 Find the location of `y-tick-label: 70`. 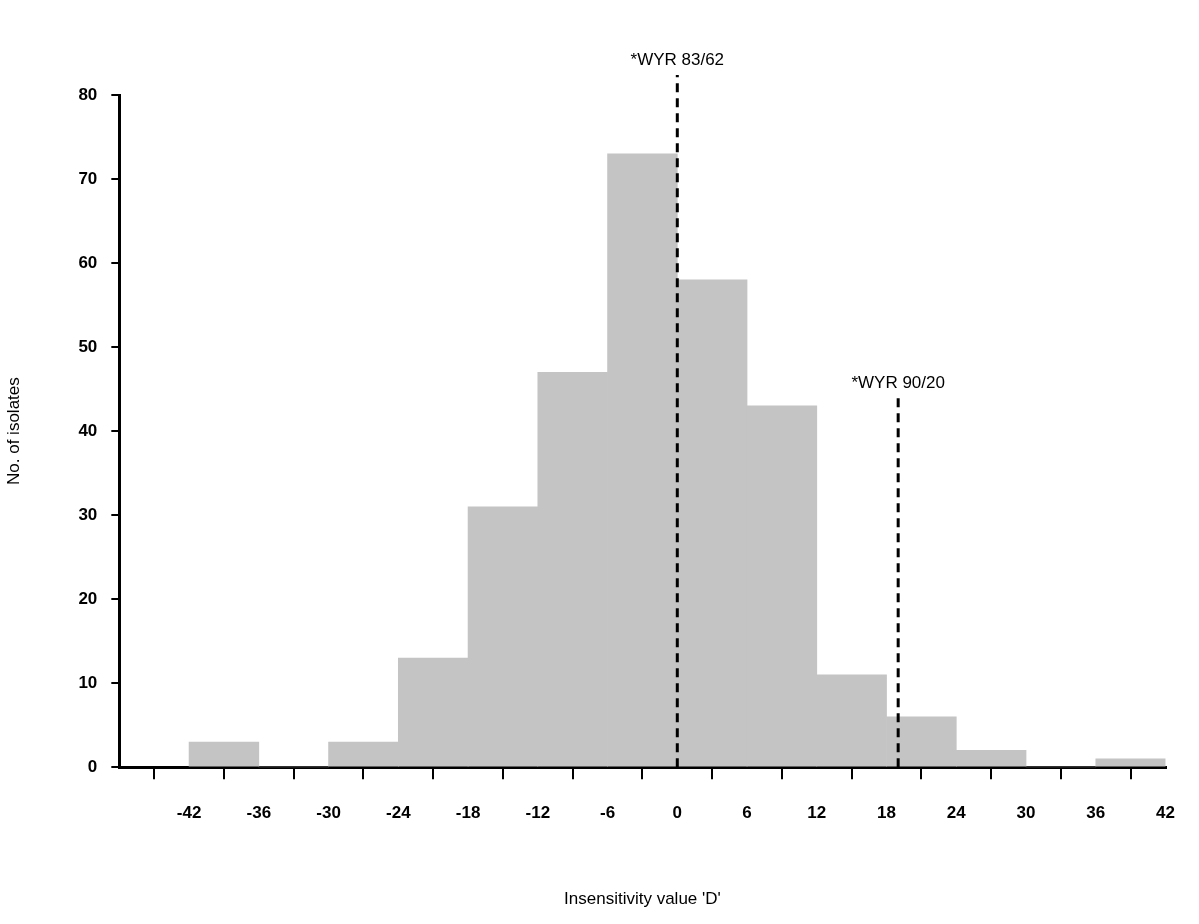

y-tick-label: 70 is located at coordinates (88, 178).